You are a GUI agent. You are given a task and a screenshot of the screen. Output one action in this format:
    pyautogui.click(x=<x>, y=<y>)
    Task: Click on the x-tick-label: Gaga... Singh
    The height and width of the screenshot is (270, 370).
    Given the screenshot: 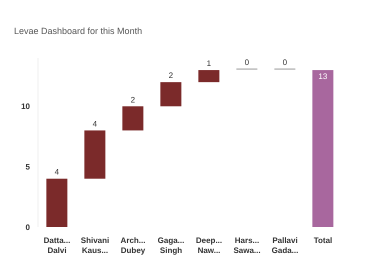 What is the action you would take?
    pyautogui.click(x=171, y=245)
    